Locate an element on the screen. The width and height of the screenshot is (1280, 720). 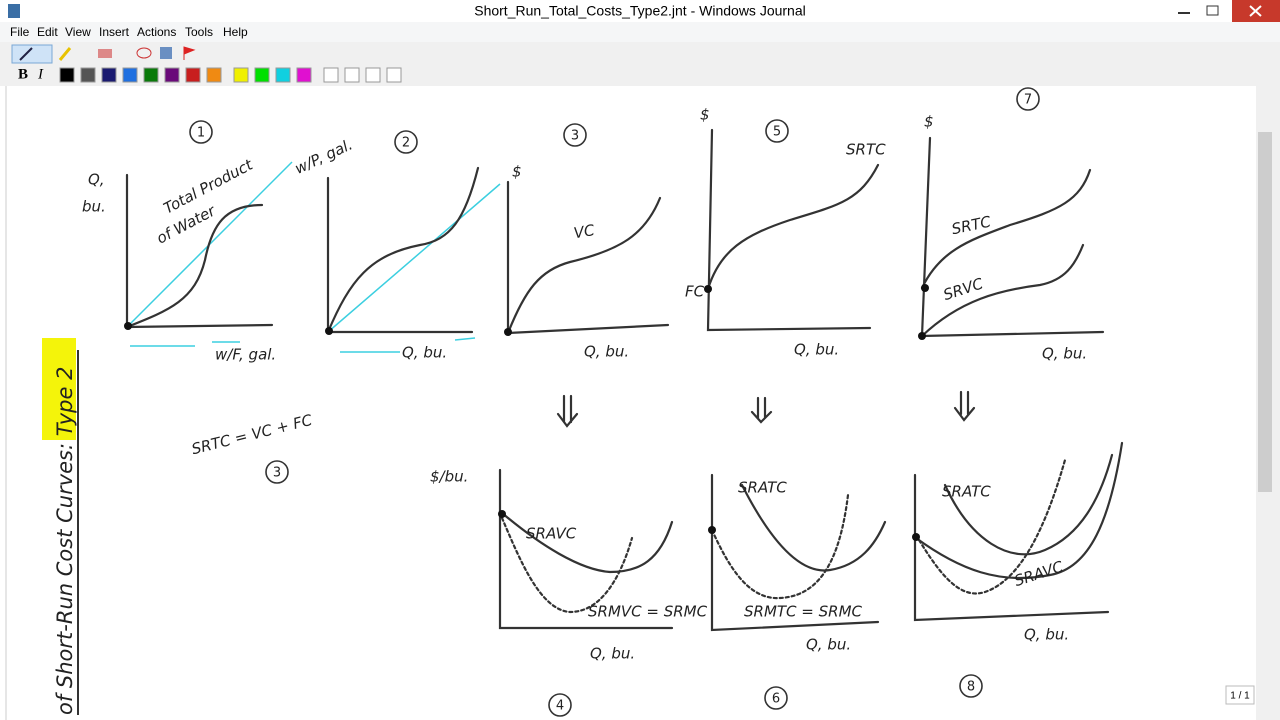
equation-ref: 3 is located at coordinates (277, 473).